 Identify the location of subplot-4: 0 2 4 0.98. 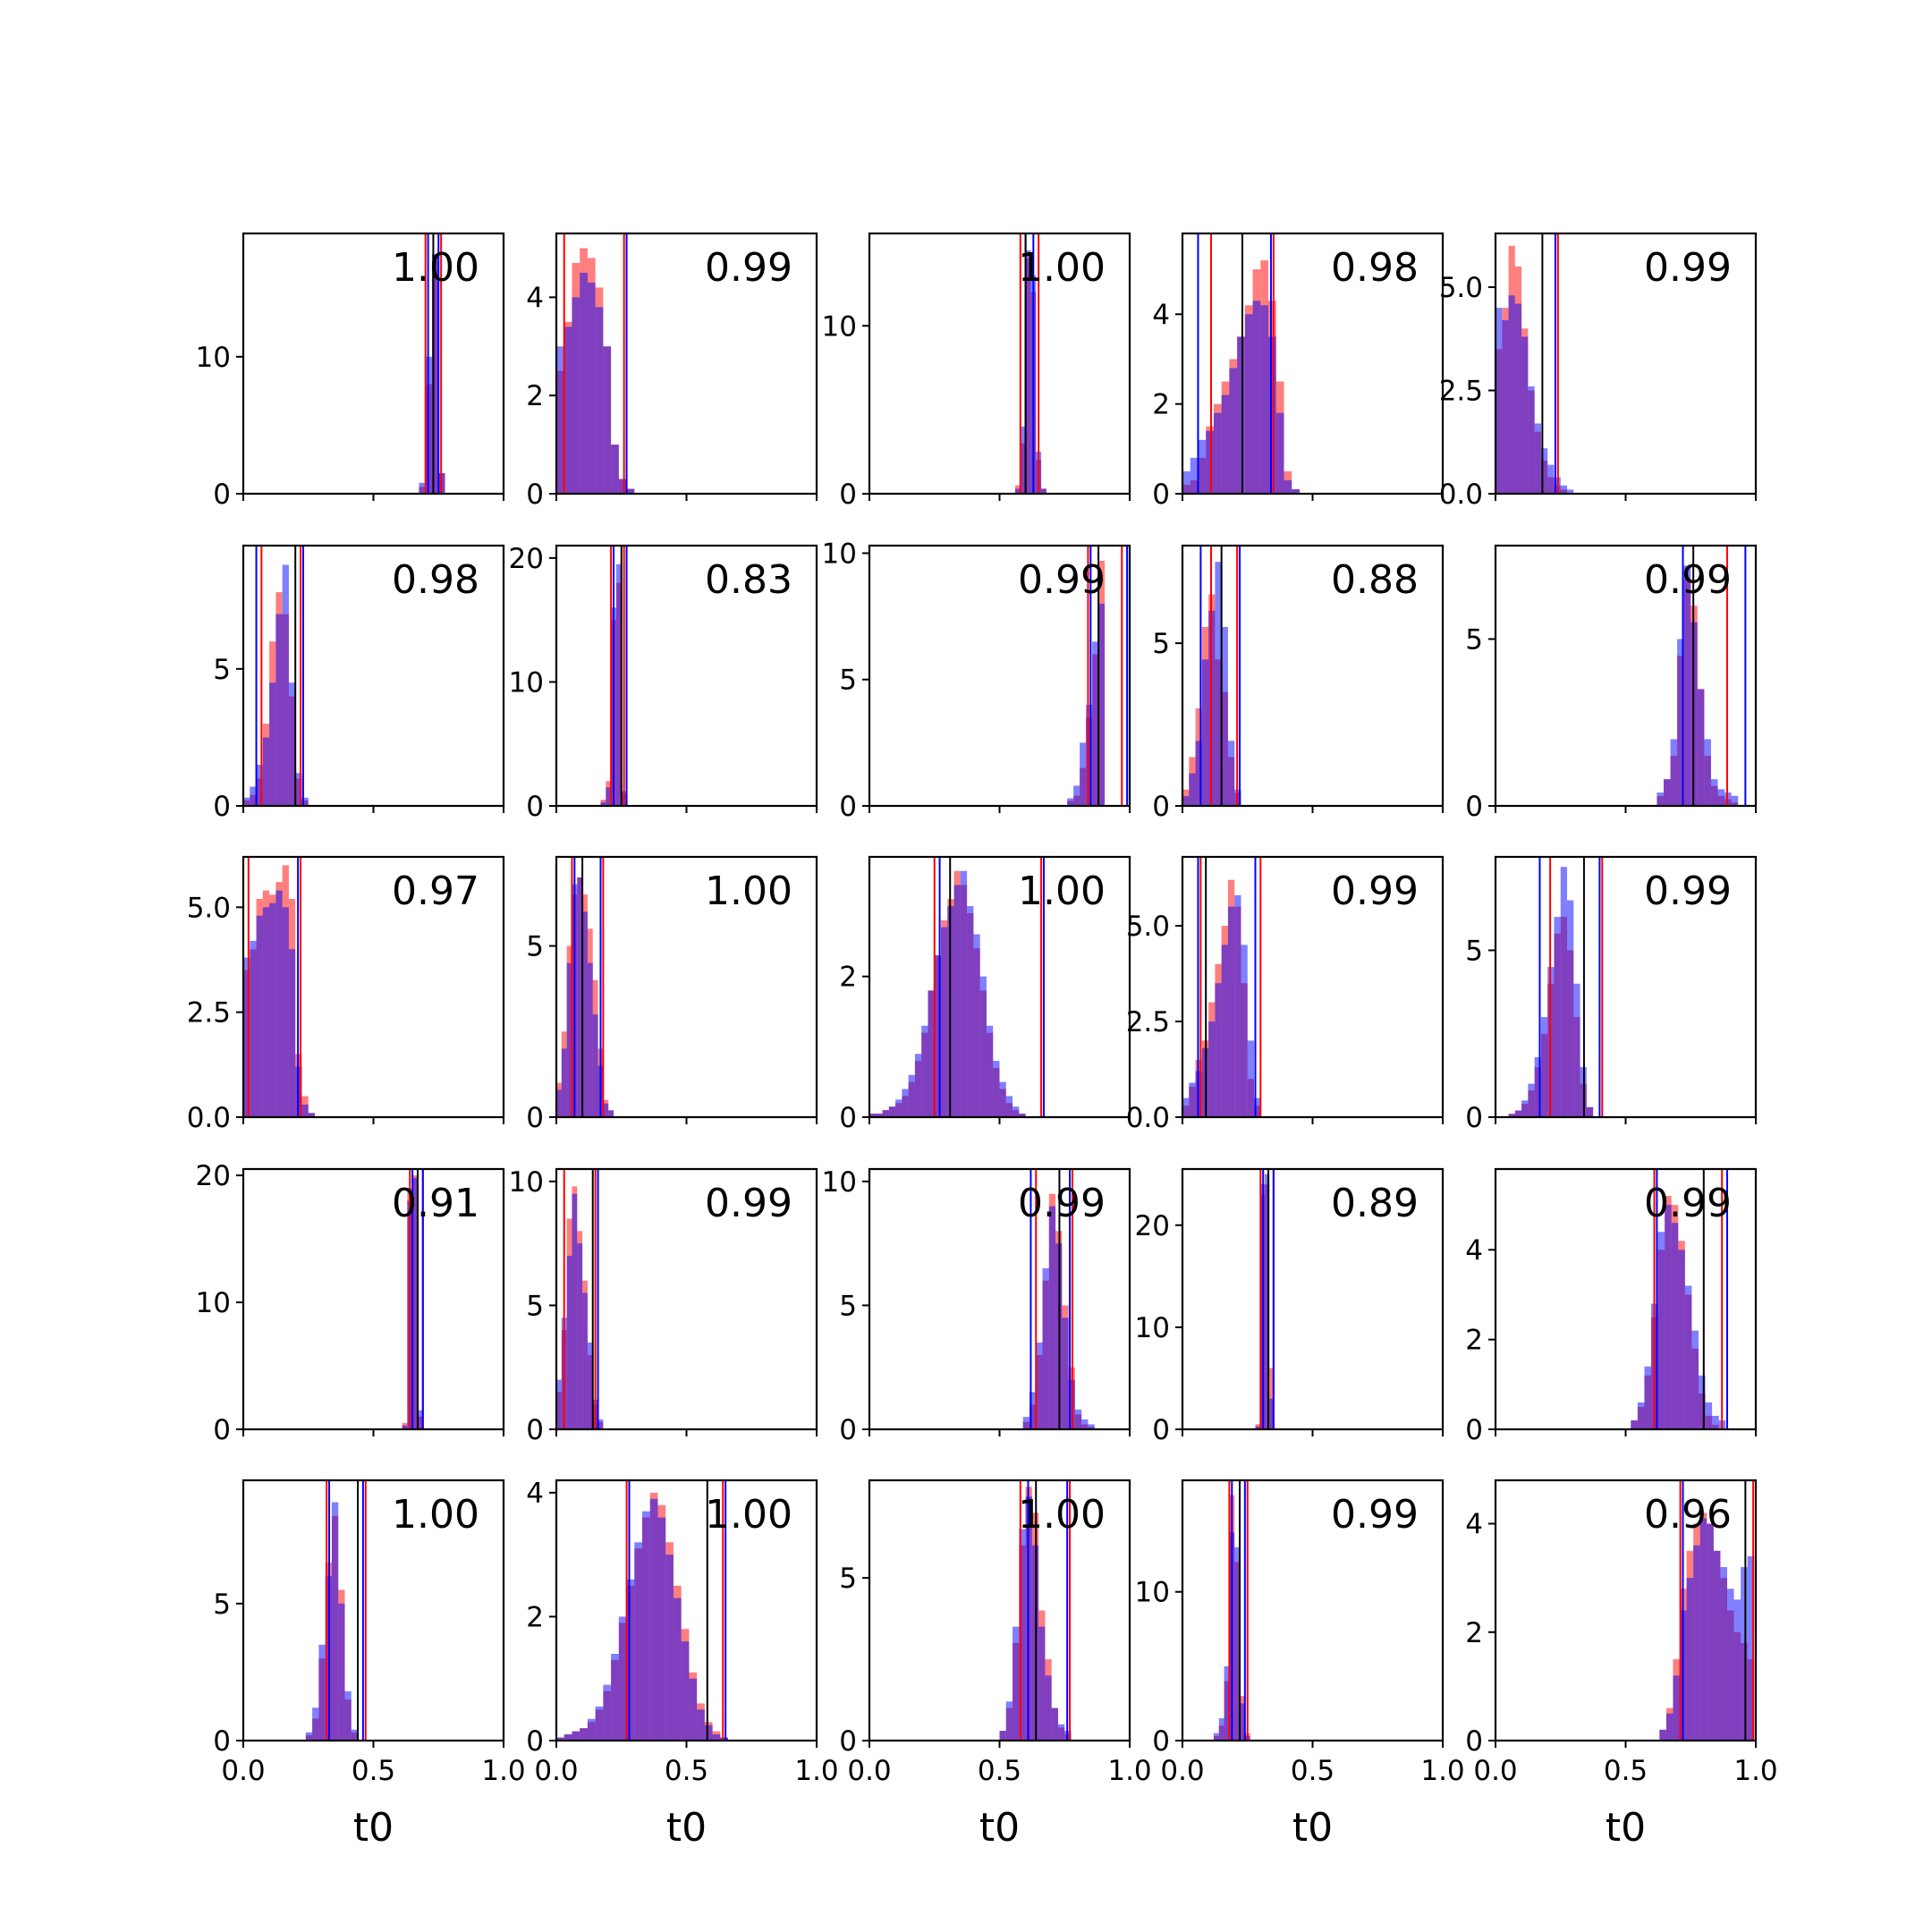
(1298, 371).